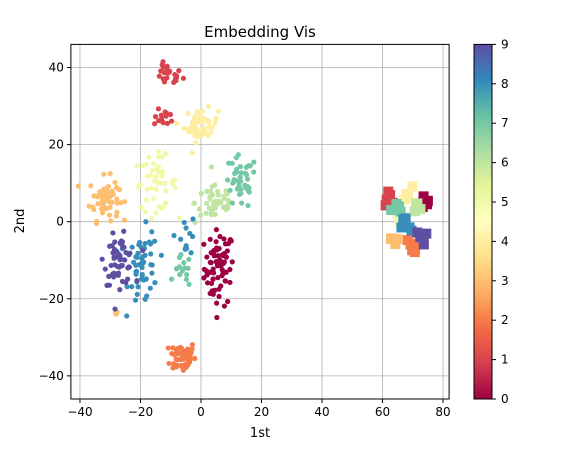 The height and width of the screenshot is (462, 567). Describe the element at coordinates (261, 412) in the screenshot. I see `x-tick-label: 20` at that location.